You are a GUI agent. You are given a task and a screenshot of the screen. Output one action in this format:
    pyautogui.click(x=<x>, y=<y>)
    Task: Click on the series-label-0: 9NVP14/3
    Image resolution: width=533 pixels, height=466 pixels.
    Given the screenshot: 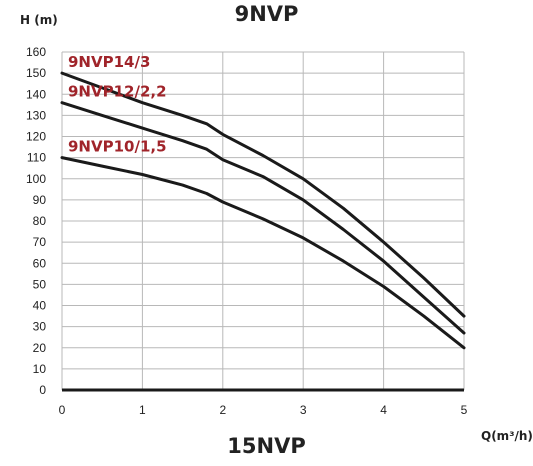 What is the action you would take?
    pyautogui.click(x=109, y=62)
    